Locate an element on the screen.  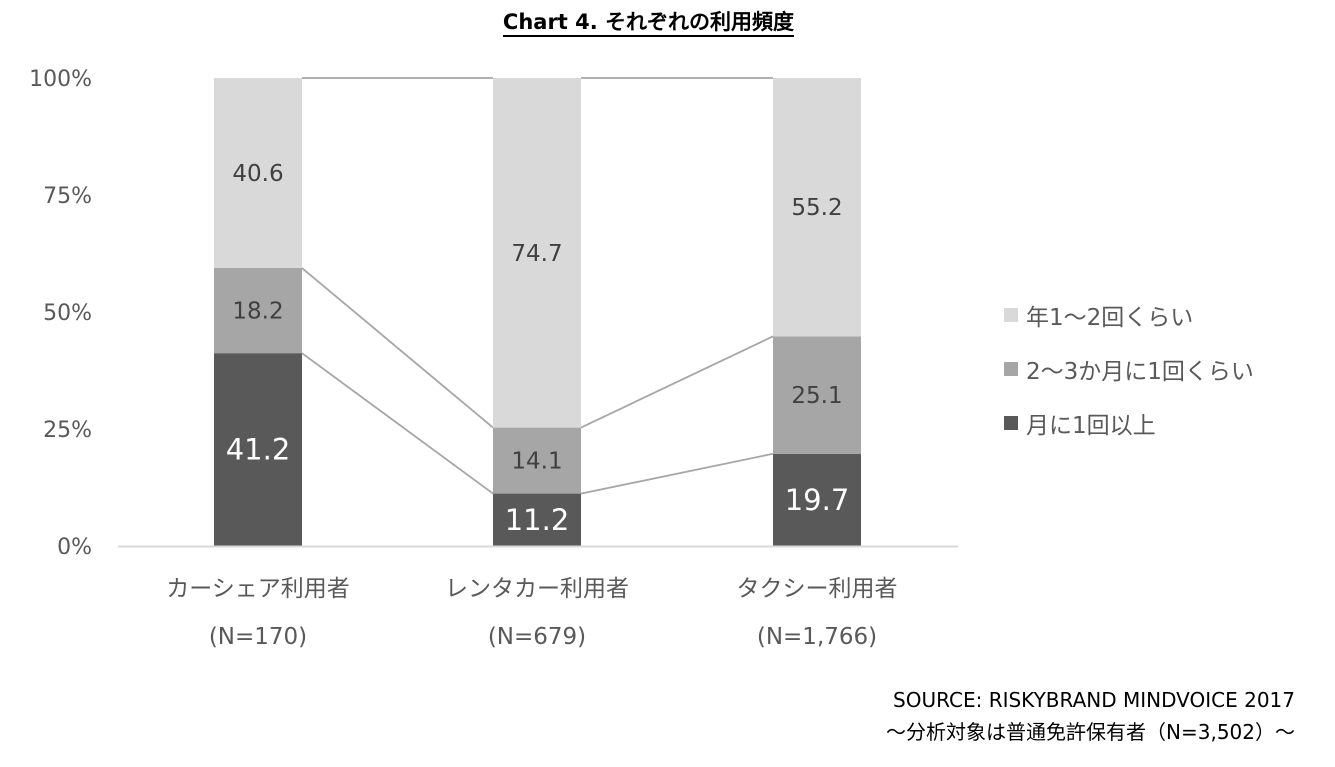
y-tick-label: 0% is located at coordinates (74, 547).